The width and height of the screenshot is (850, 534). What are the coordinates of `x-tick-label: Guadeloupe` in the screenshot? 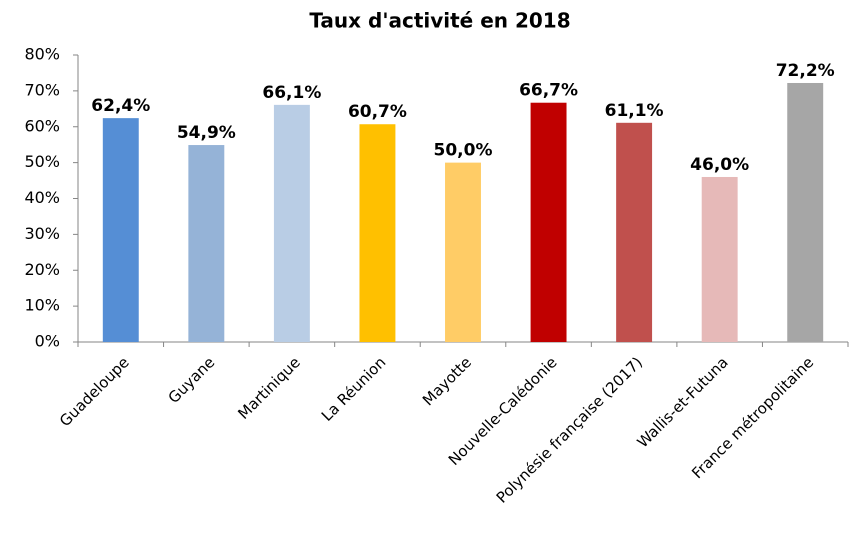 It's located at (94, 391).